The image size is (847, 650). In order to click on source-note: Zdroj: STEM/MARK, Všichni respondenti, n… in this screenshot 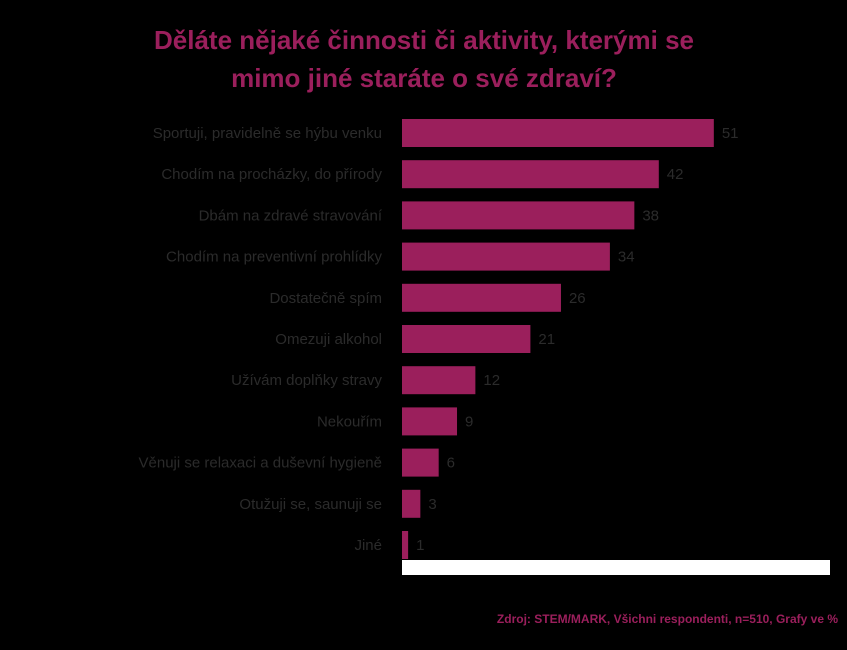, I will do `click(667, 619)`.